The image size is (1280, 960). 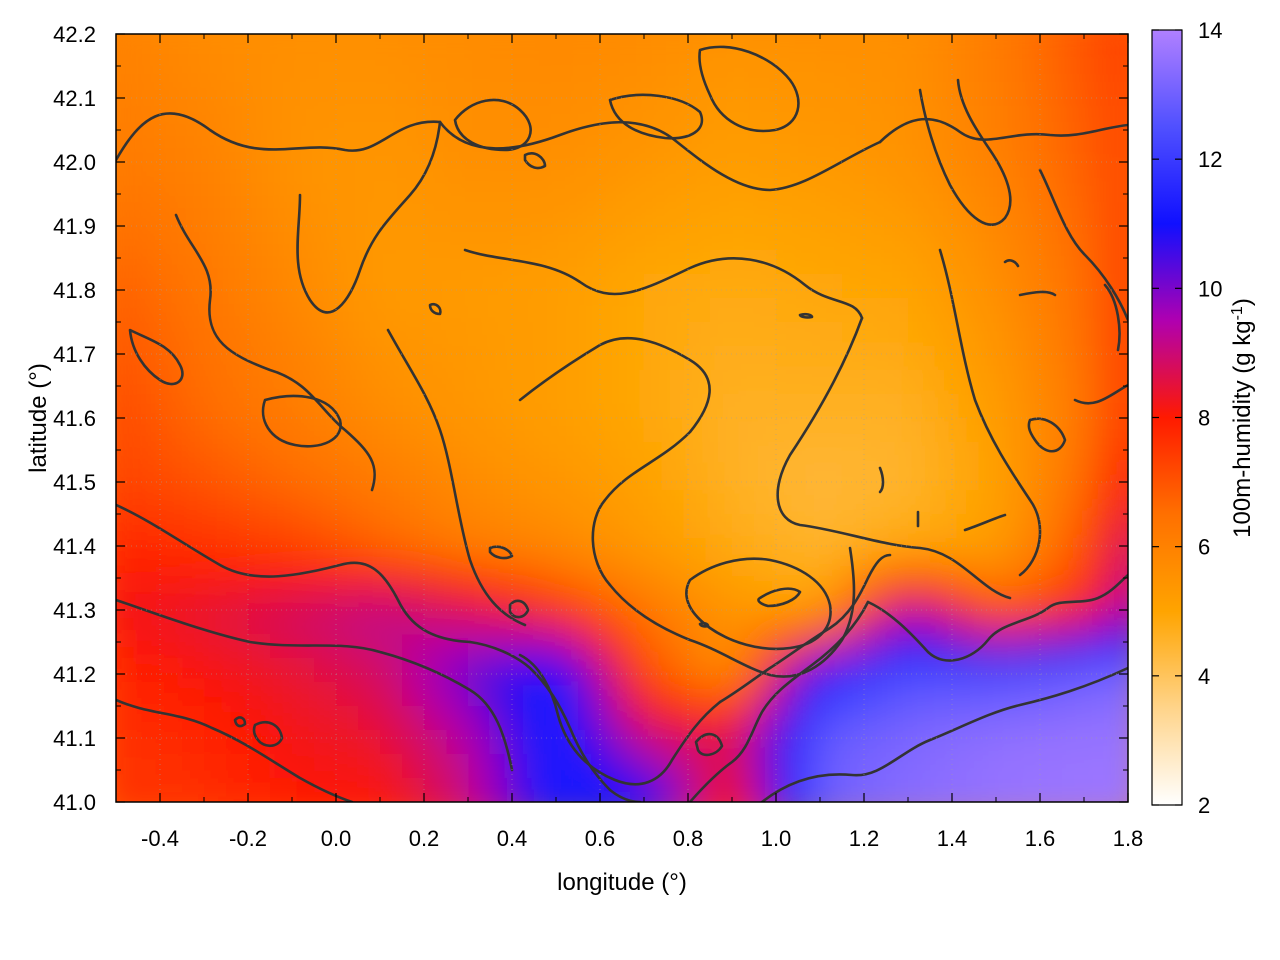 What do you see at coordinates (74, 354) in the screenshot?
I see `y-tick-label: 41.7` at bounding box center [74, 354].